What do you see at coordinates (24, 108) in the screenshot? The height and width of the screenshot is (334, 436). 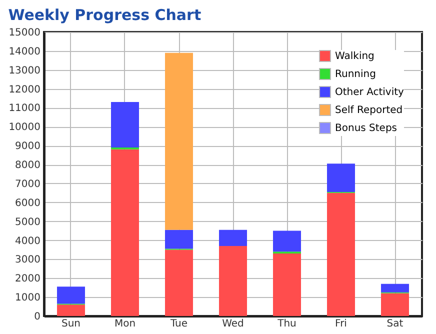 I see `y-tick-label: 11000` at bounding box center [24, 108].